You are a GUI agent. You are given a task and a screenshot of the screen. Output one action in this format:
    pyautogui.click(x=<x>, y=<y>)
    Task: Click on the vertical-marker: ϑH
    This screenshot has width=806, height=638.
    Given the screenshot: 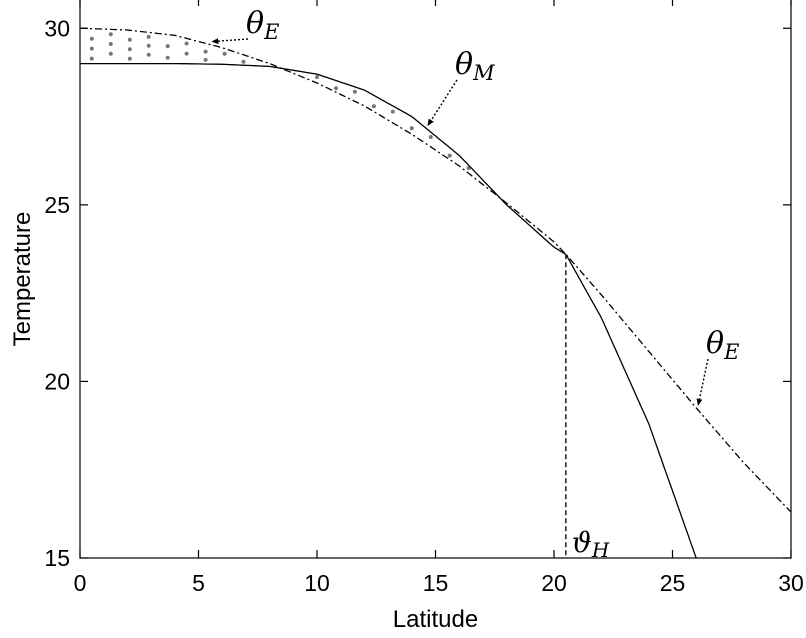 What is the action you would take?
    pyautogui.click(x=587, y=408)
    